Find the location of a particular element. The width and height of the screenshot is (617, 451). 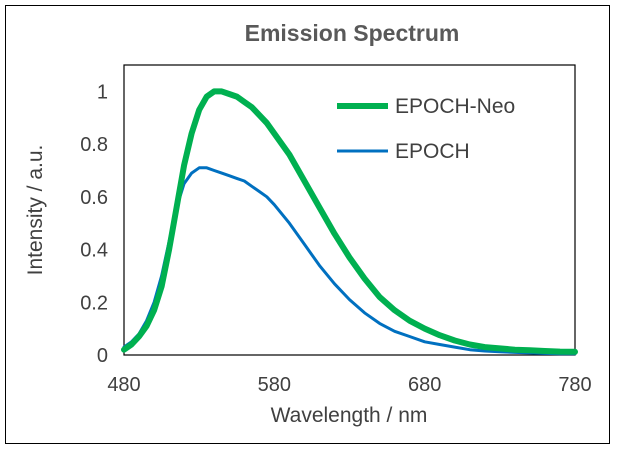

y-tick-label: 0 is located at coordinates (102, 356).